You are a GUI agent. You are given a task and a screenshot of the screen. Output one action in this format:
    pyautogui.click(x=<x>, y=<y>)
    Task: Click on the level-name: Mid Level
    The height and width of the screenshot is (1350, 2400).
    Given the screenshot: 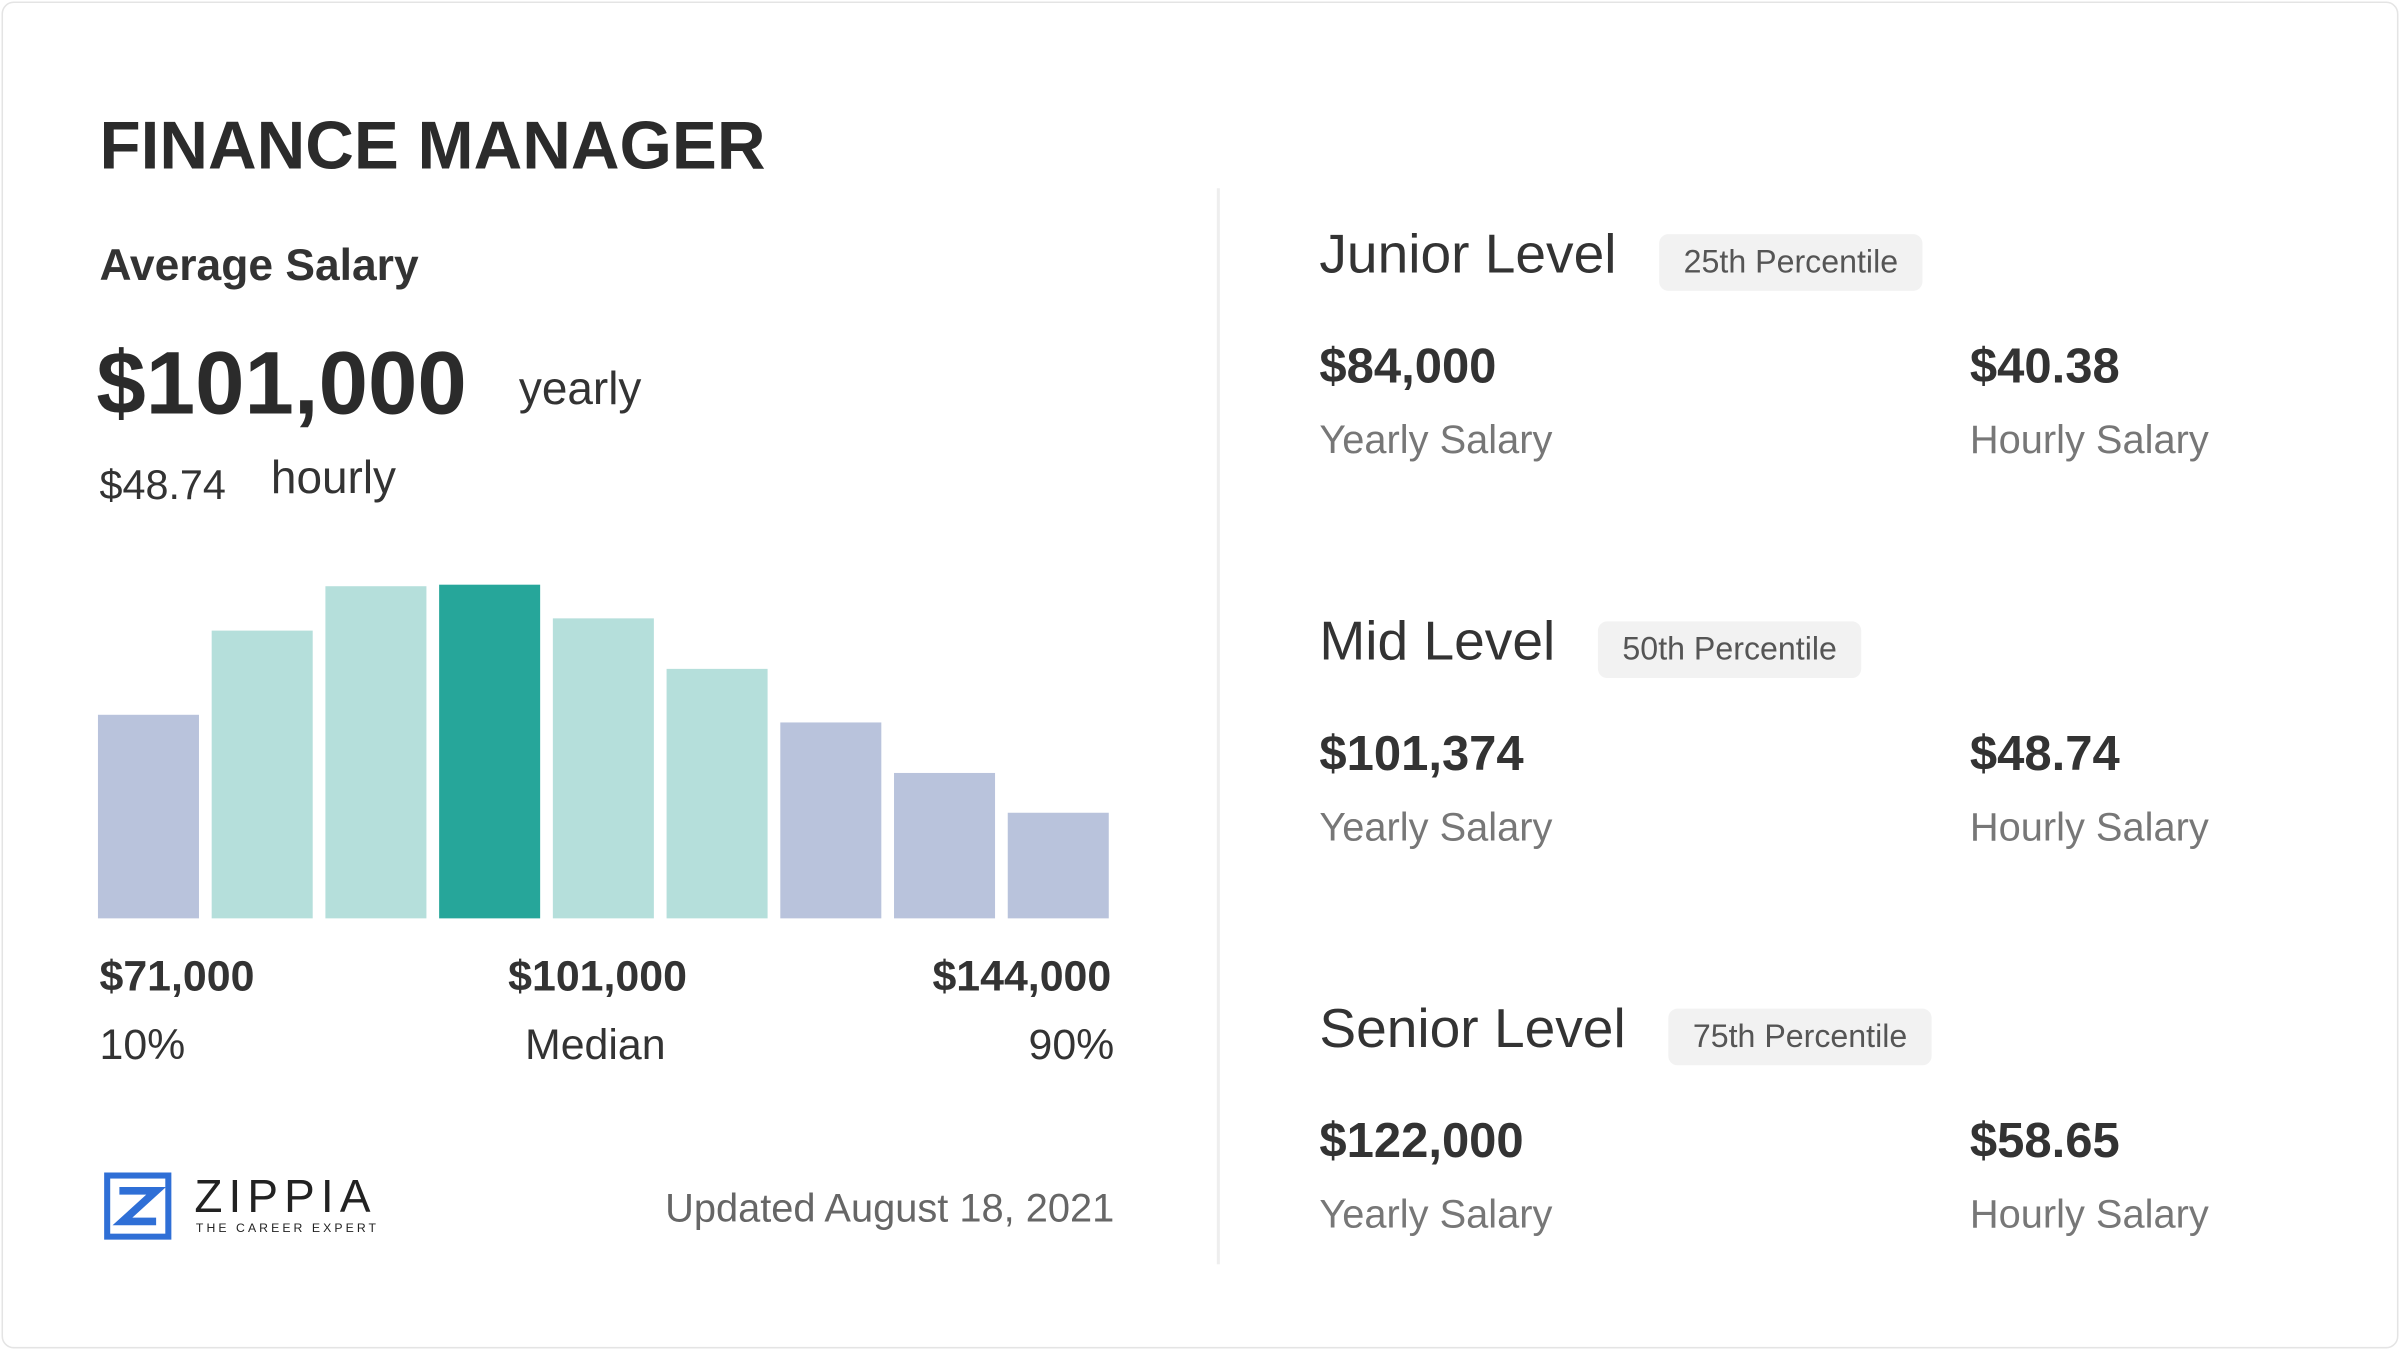 What is the action you would take?
    pyautogui.click(x=1437, y=640)
    